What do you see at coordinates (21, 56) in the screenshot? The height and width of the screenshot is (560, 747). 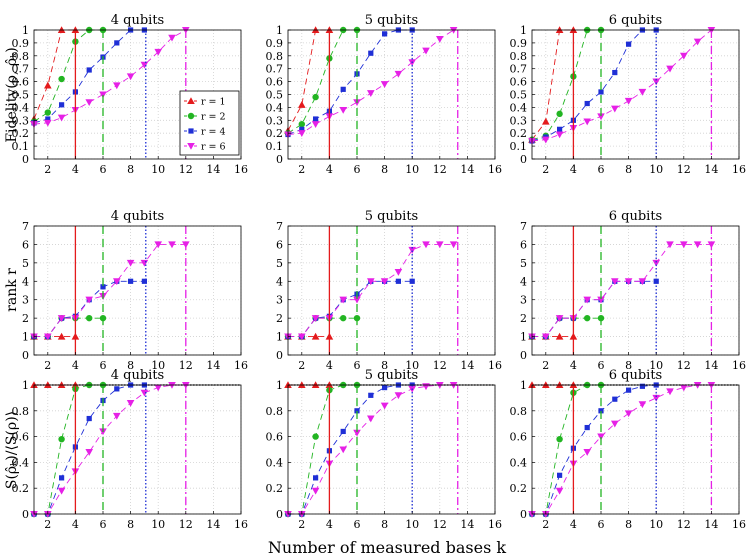 I see `y-tick-label: 0.8` at bounding box center [21, 56].